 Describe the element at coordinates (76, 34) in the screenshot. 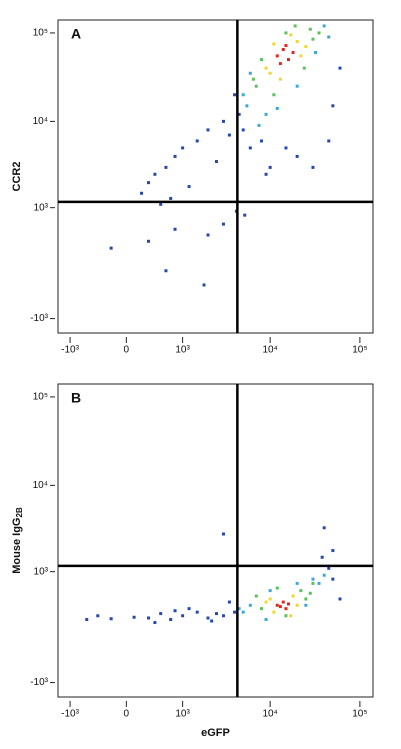

I see `panel-label: A` at that location.